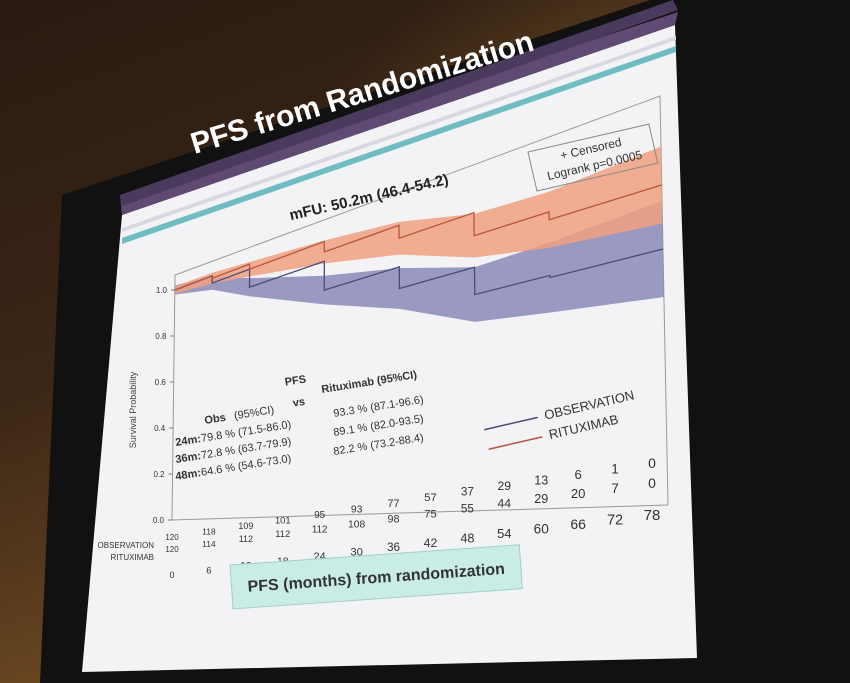  What do you see at coordinates (542, 528) in the screenshot?
I see `x-tick-label: 60` at bounding box center [542, 528].